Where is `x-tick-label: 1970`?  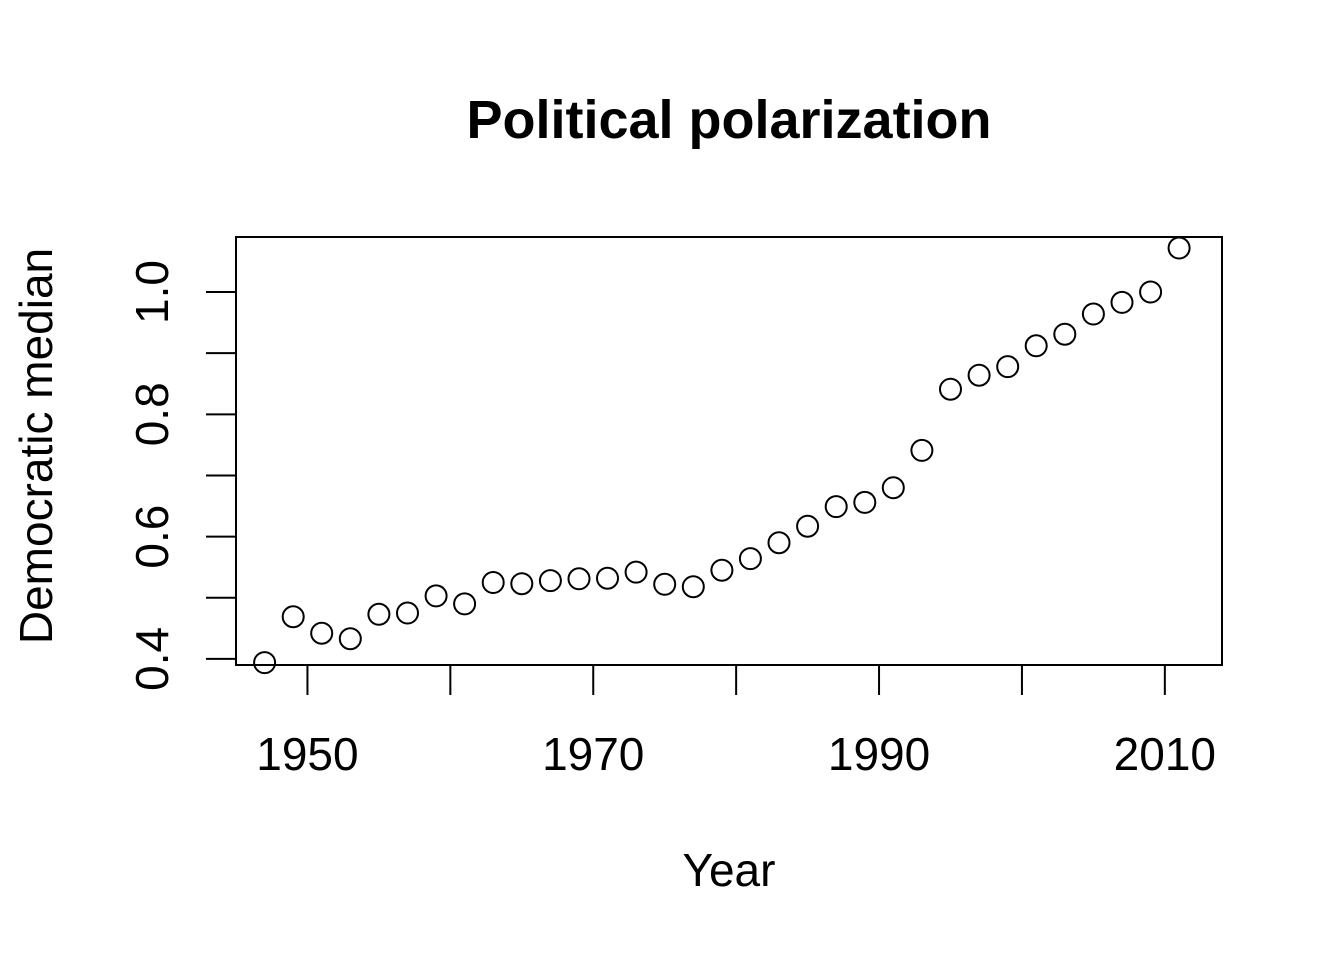
x-tick-label: 1970 is located at coordinates (593, 754).